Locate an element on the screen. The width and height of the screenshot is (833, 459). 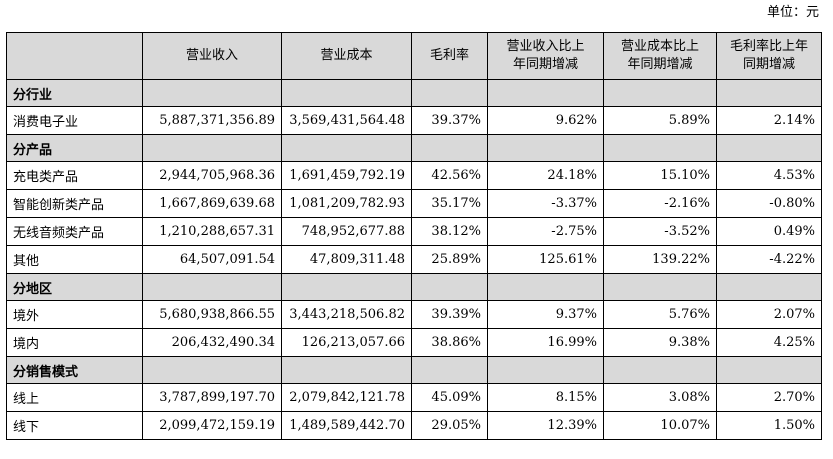
revenue-cell: 1,210,288,657.31 is located at coordinates (212, 231).